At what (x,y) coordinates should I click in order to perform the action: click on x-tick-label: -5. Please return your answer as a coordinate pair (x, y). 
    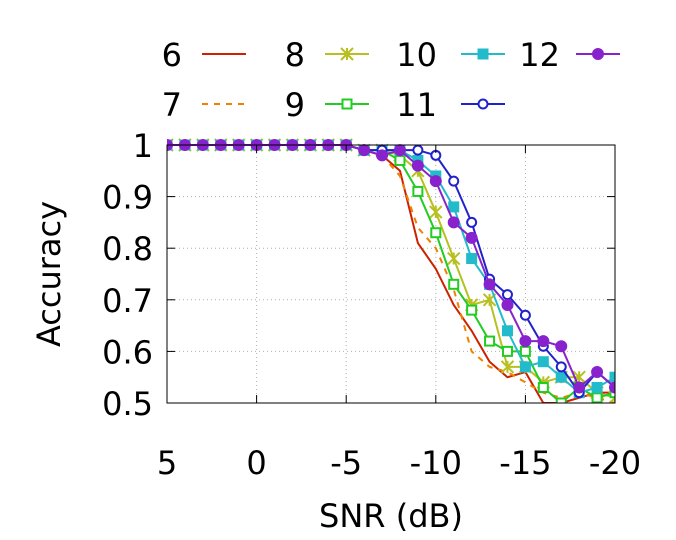
    Looking at the image, I should click on (346, 463).